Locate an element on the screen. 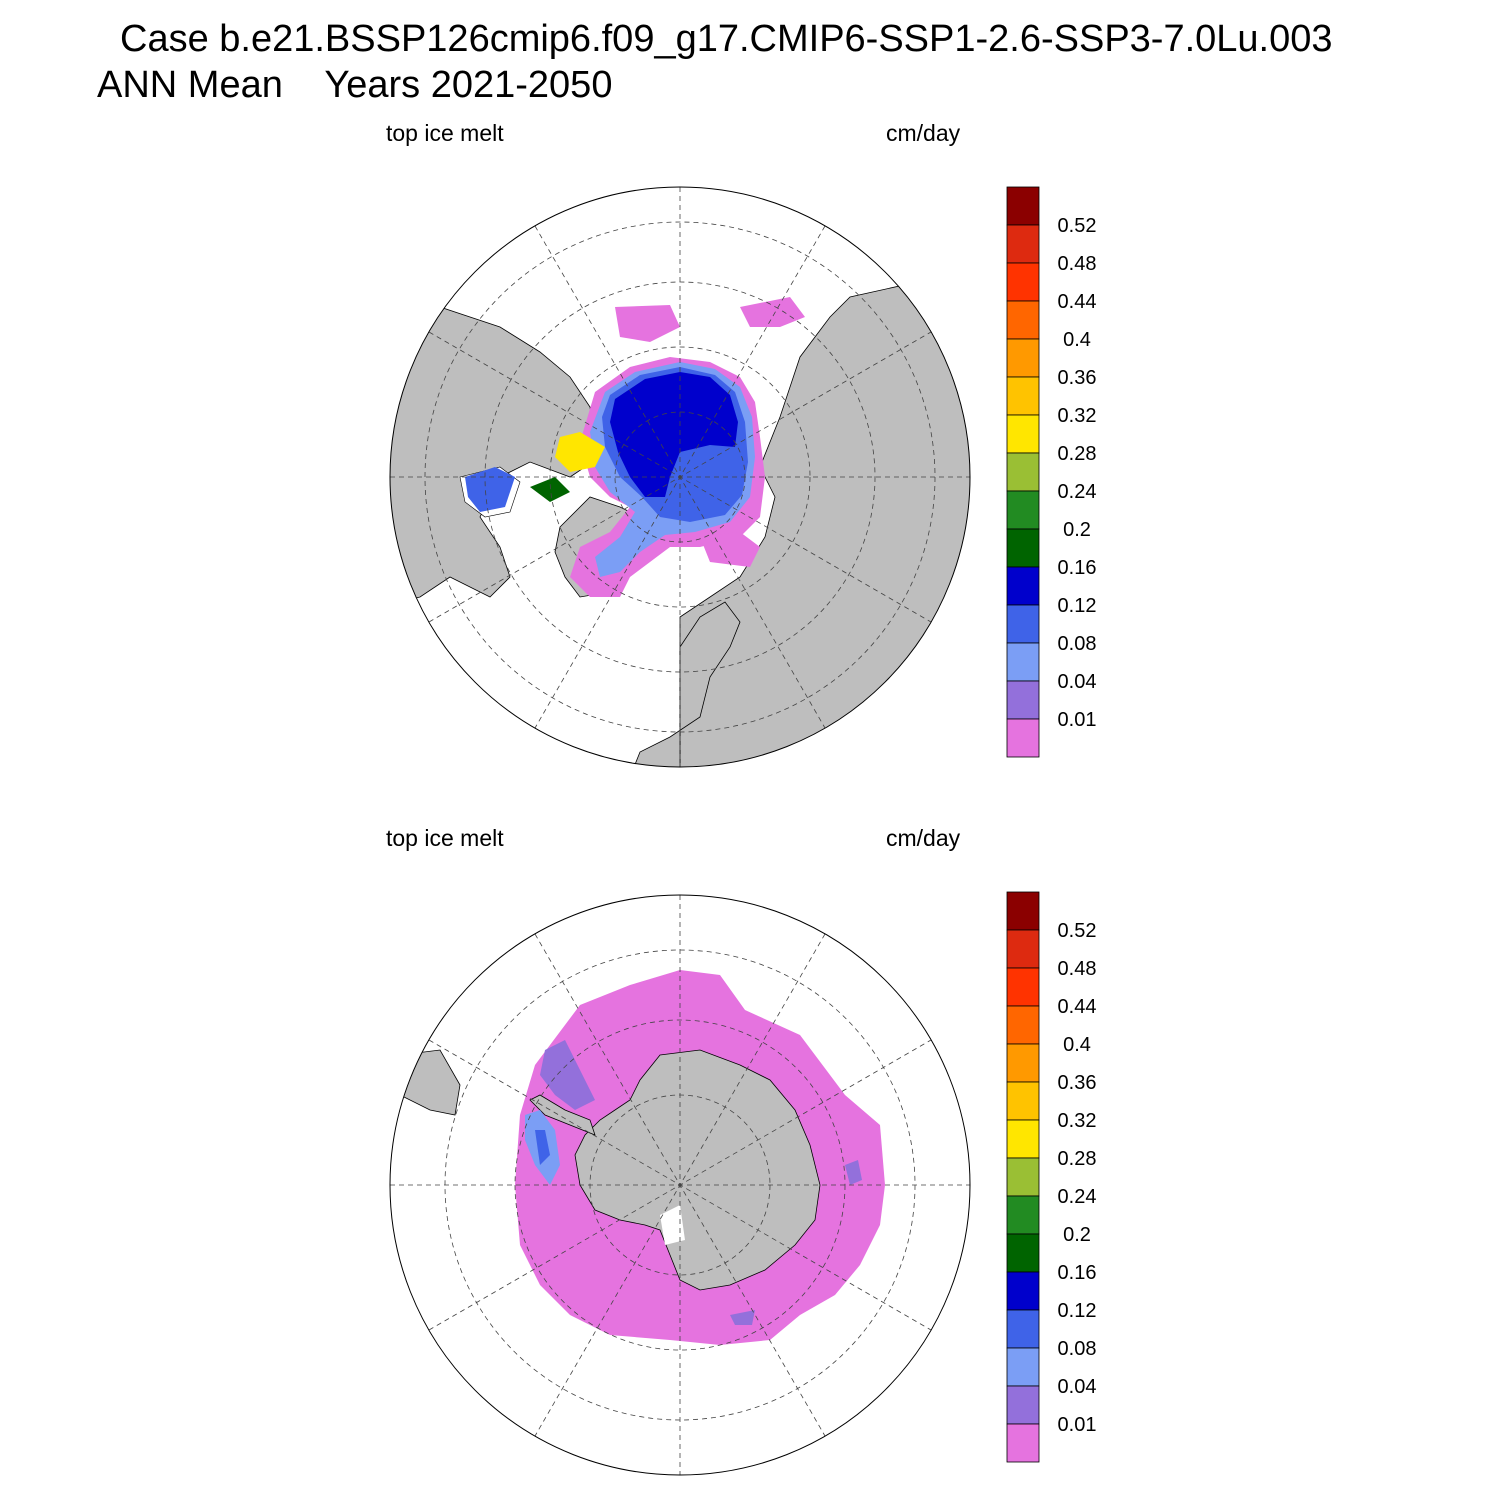 The width and height of the screenshot is (1500, 1500). antarctic-peninsula is located at coordinates (562, 1115).